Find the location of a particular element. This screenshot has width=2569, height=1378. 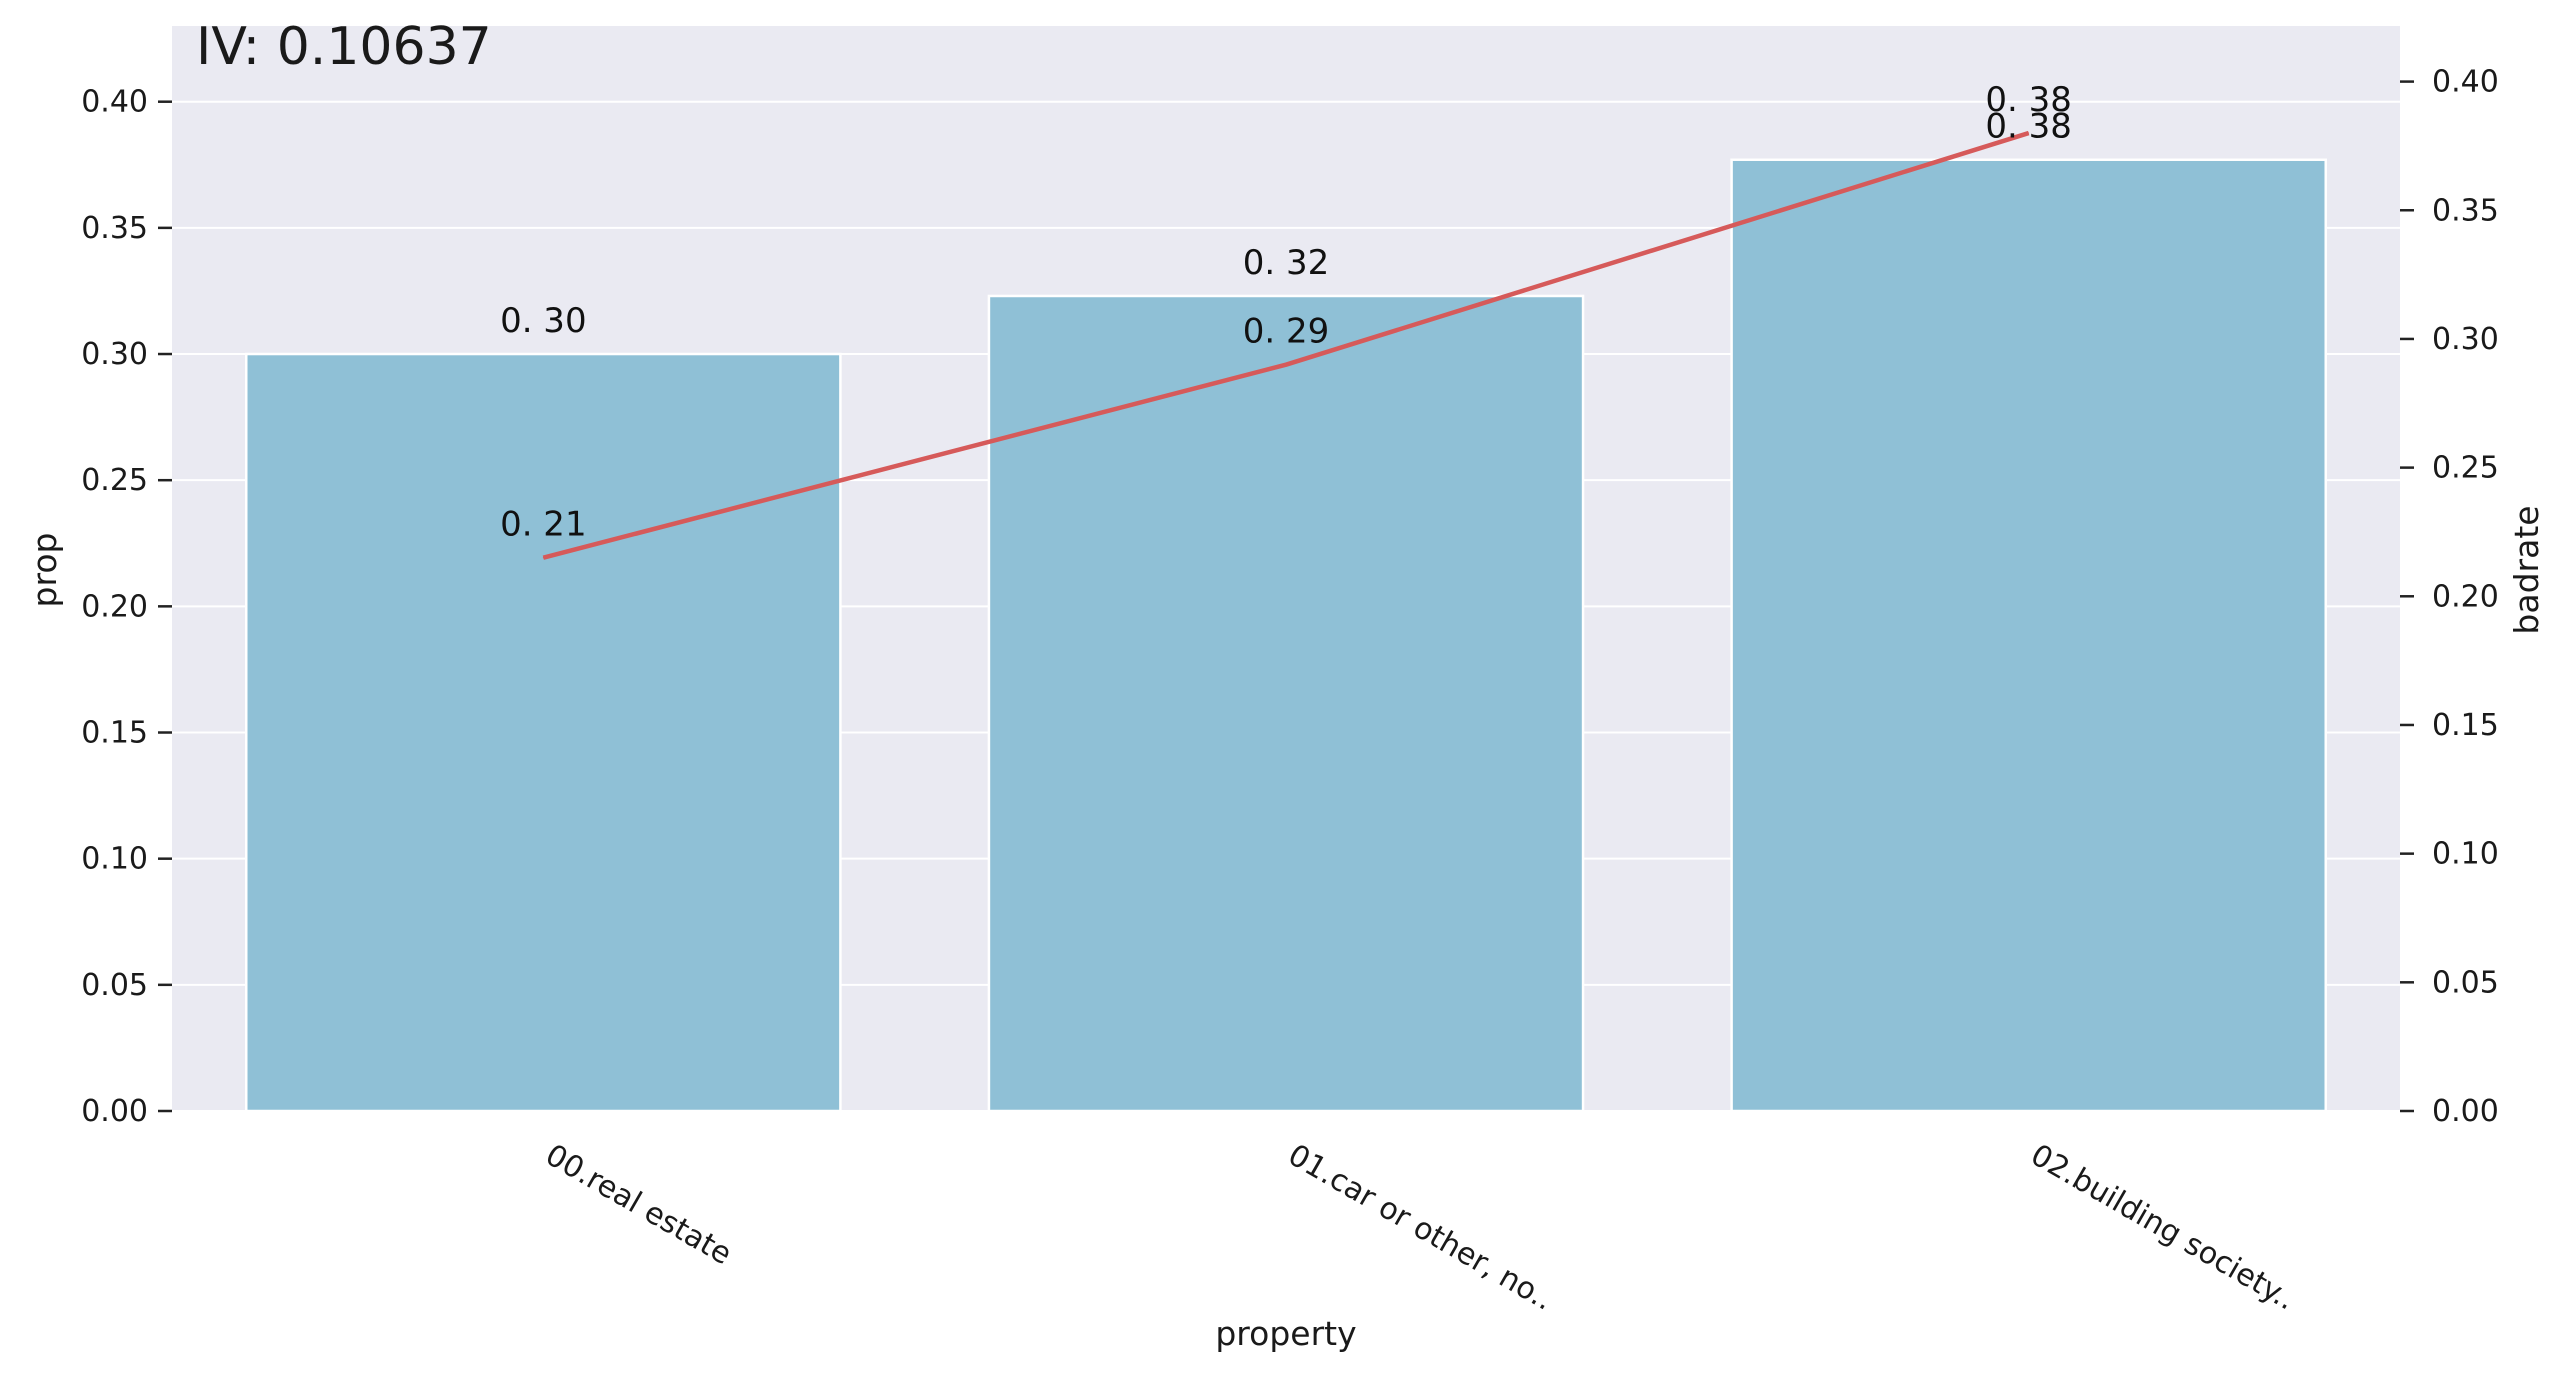

y2-axis-title: badrate is located at coordinates (2526, 569).